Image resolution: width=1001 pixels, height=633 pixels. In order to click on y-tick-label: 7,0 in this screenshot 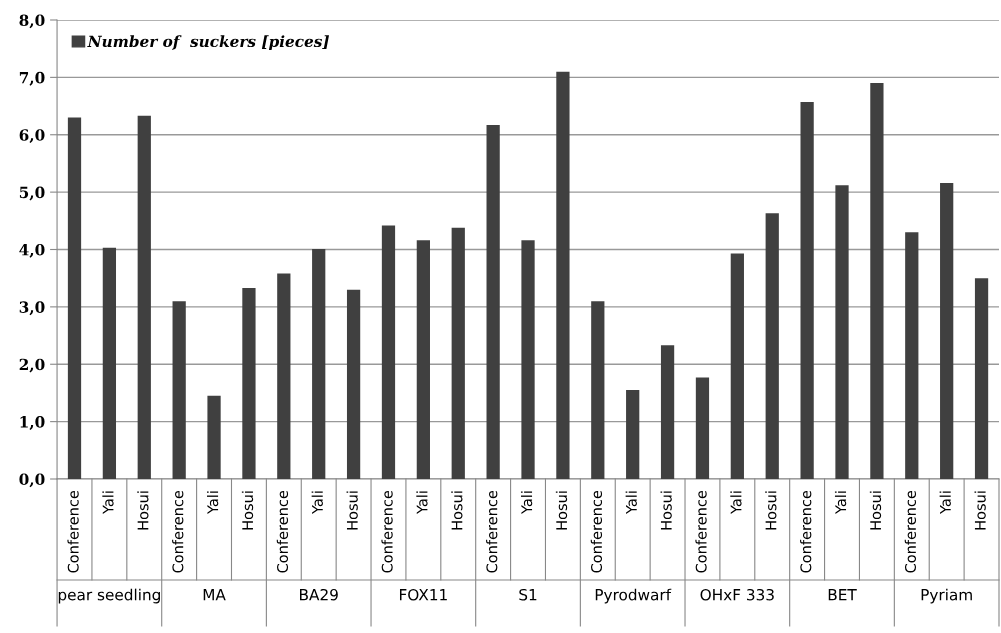, I will do `click(32, 78)`.